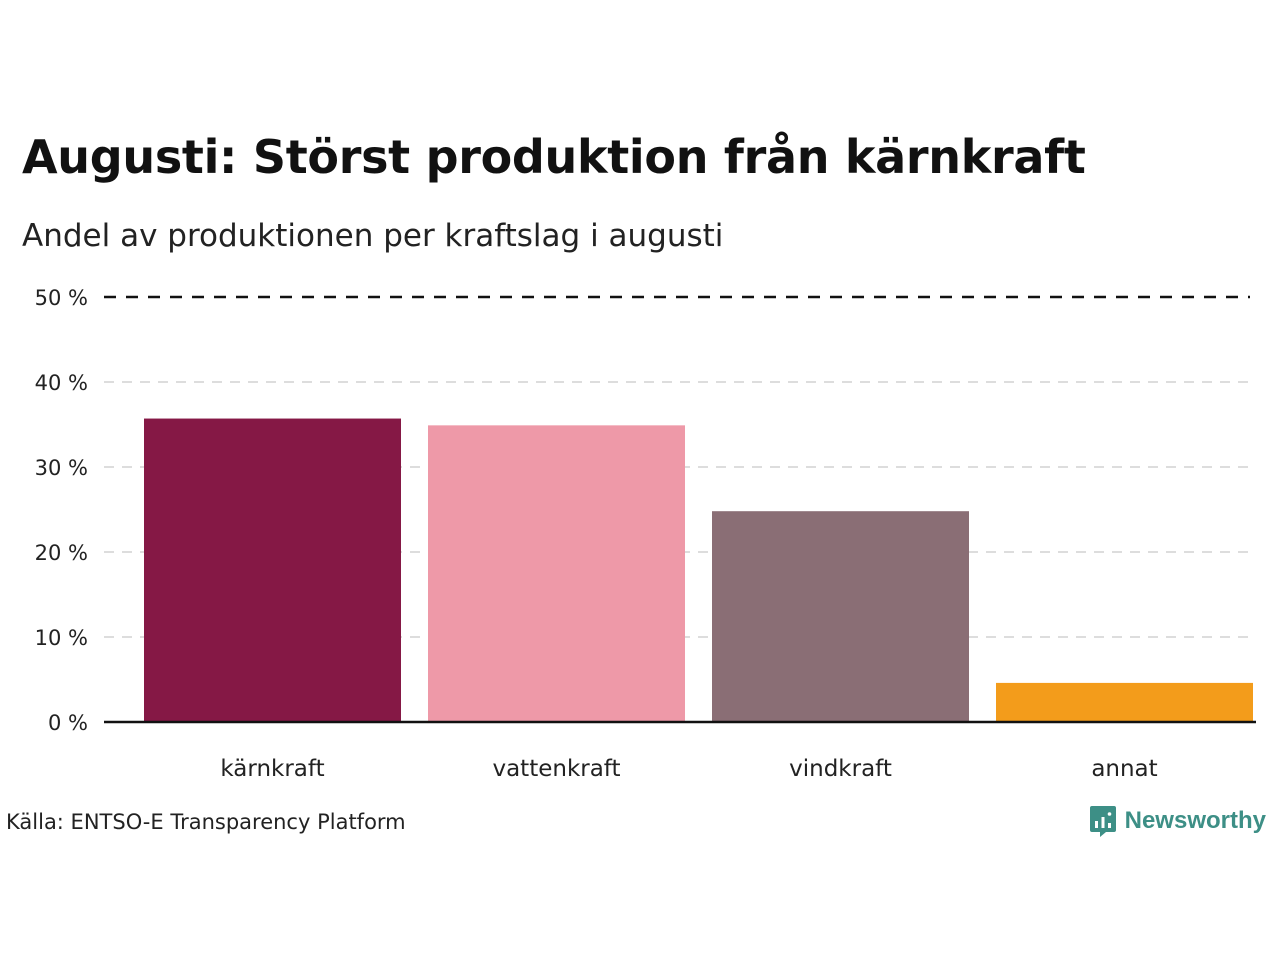 The width and height of the screenshot is (1280, 960). Describe the element at coordinates (1124, 769) in the screenshot. I see `x-tick-label: annat` at that location.